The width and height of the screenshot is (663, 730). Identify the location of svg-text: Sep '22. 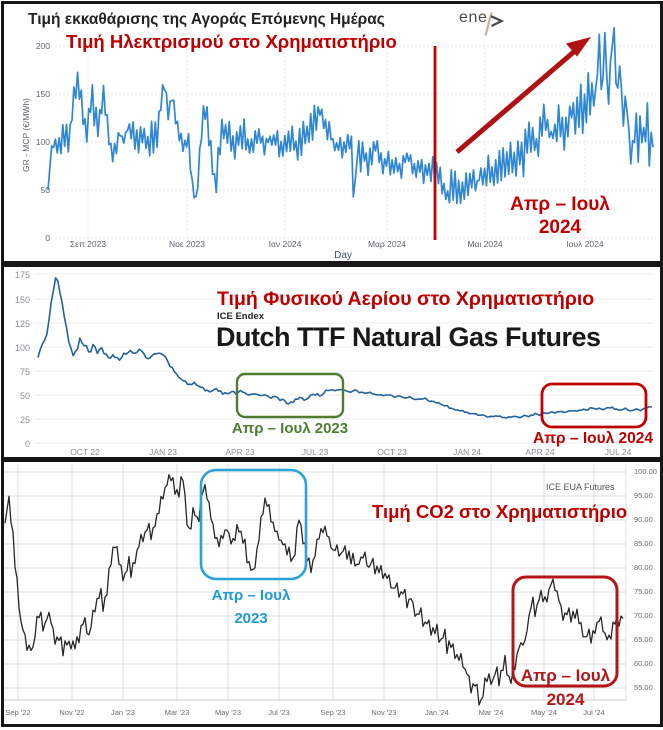
(17, 712).